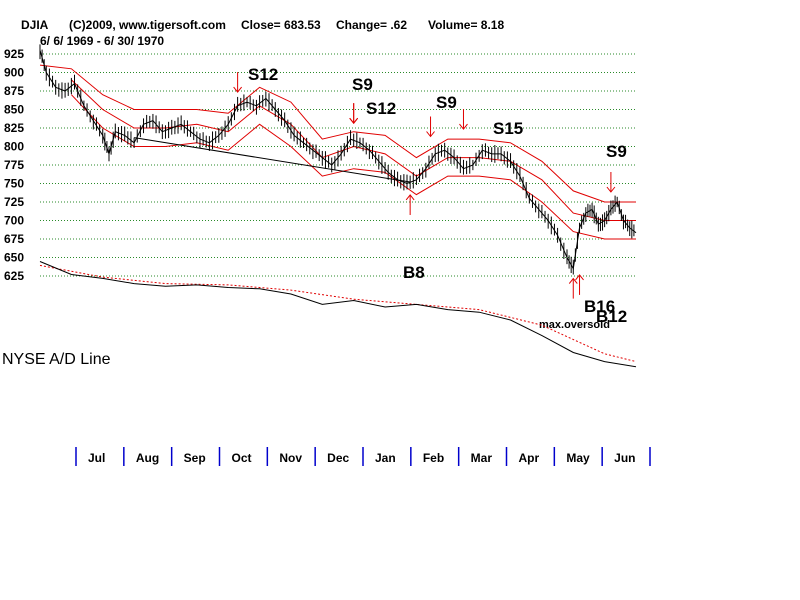  I want to click on y-tick-label: 925, so click(14, 54).